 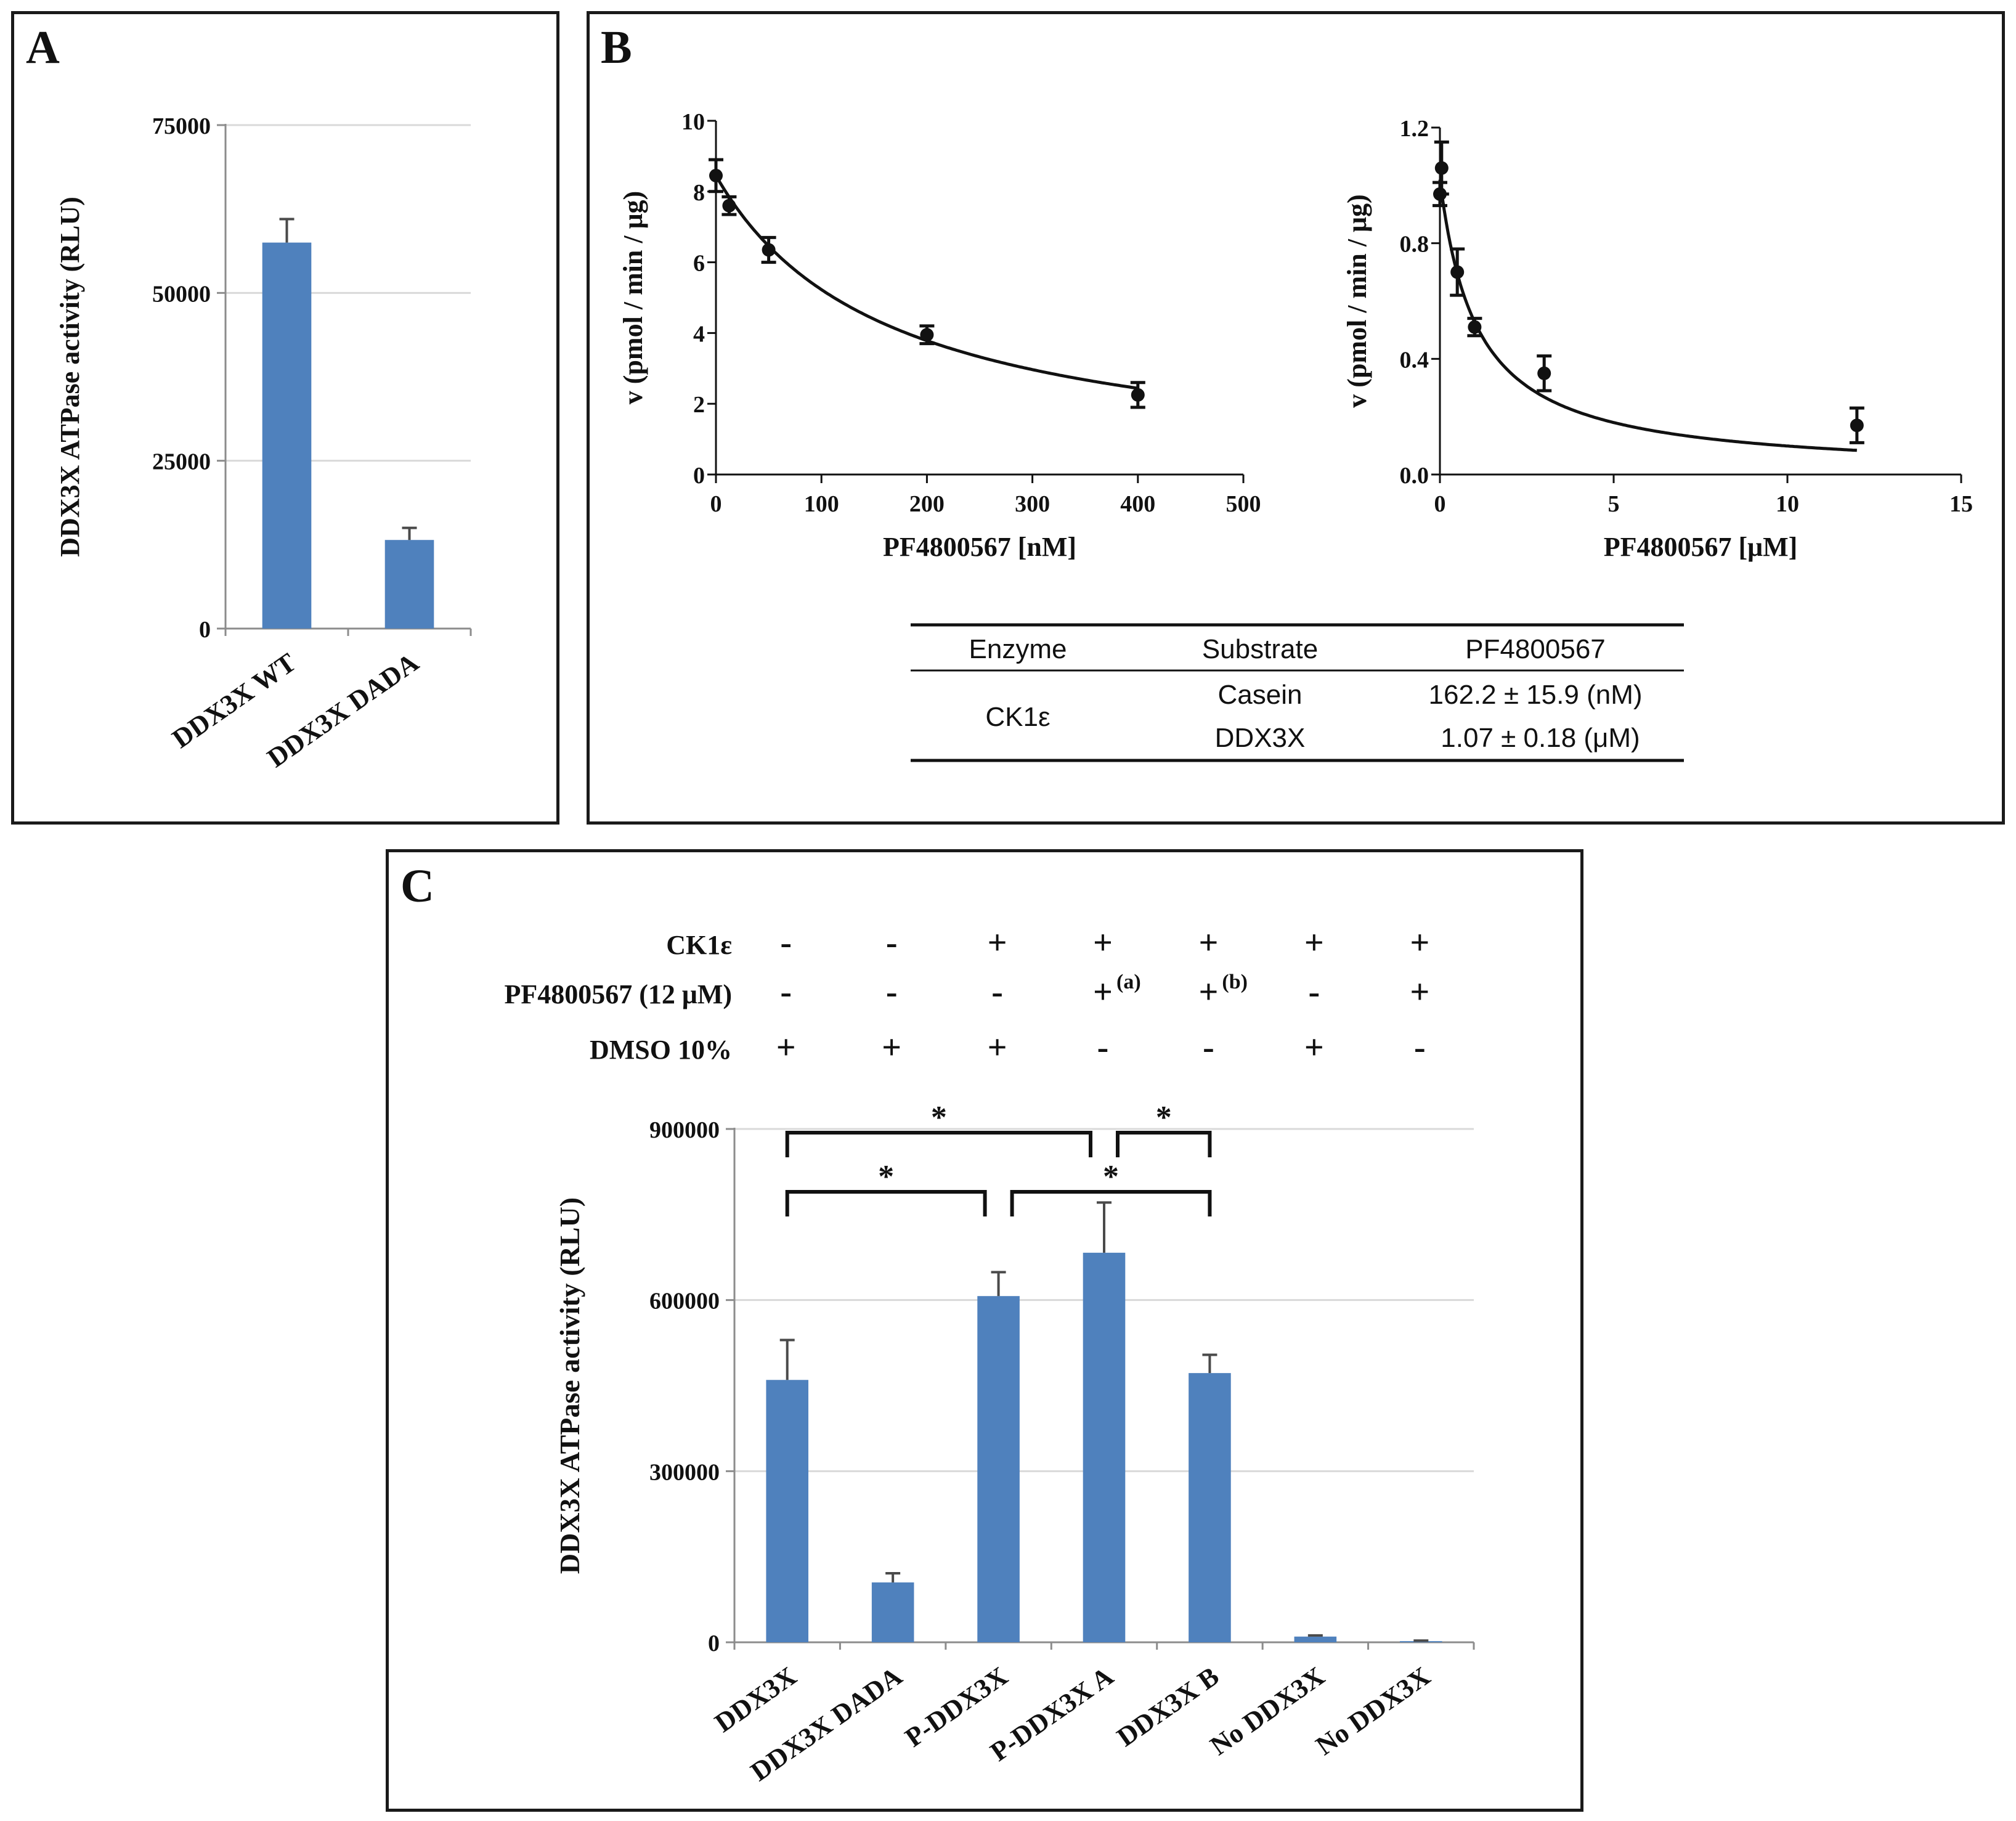 I want to click on table-header-substrate: Substrate, so click(x=1260, y=649).